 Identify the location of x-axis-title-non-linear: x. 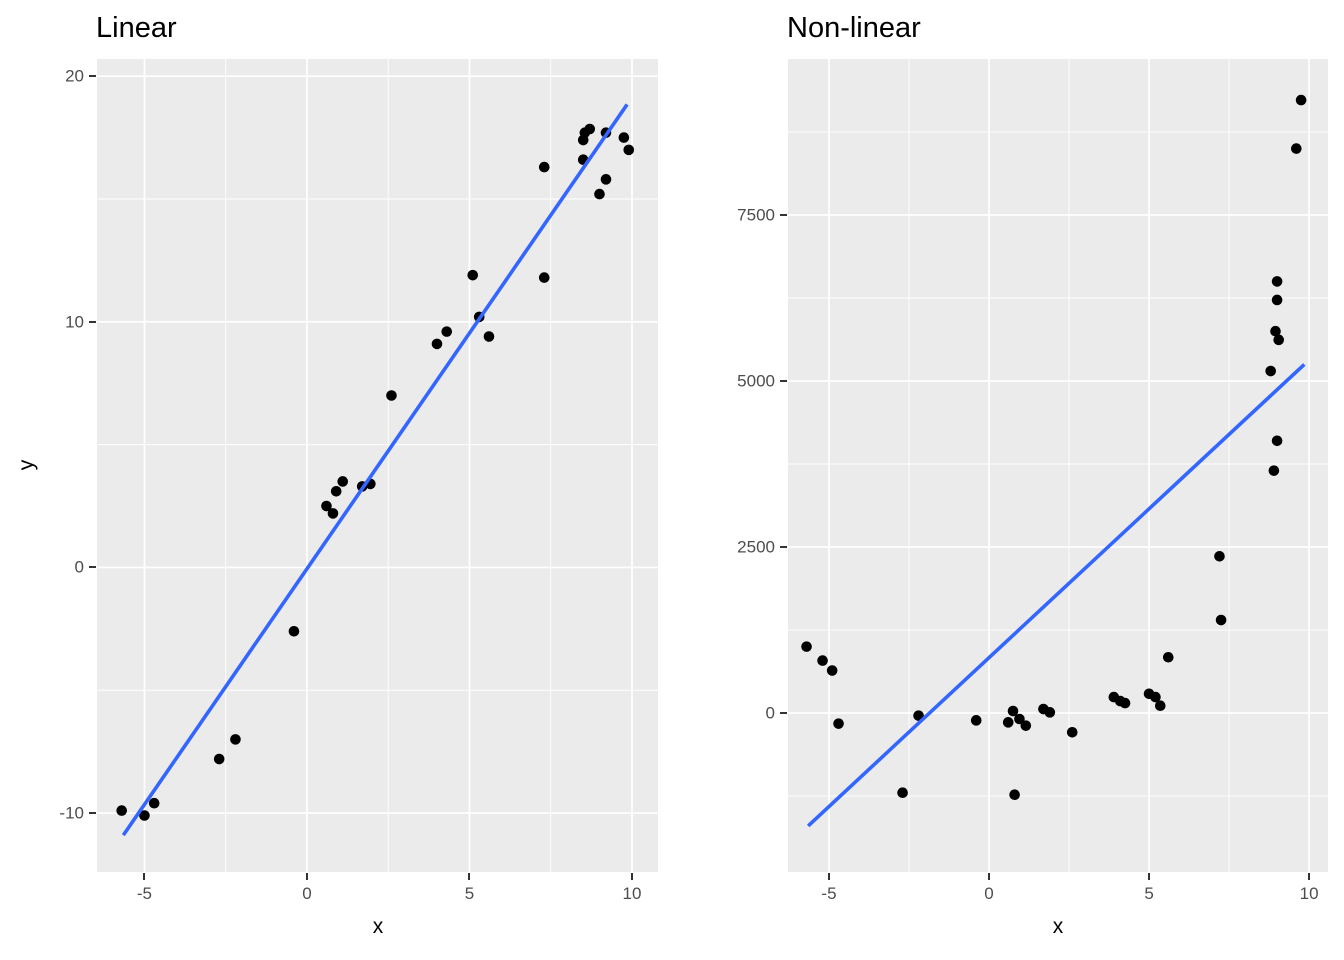
(1058, 926).